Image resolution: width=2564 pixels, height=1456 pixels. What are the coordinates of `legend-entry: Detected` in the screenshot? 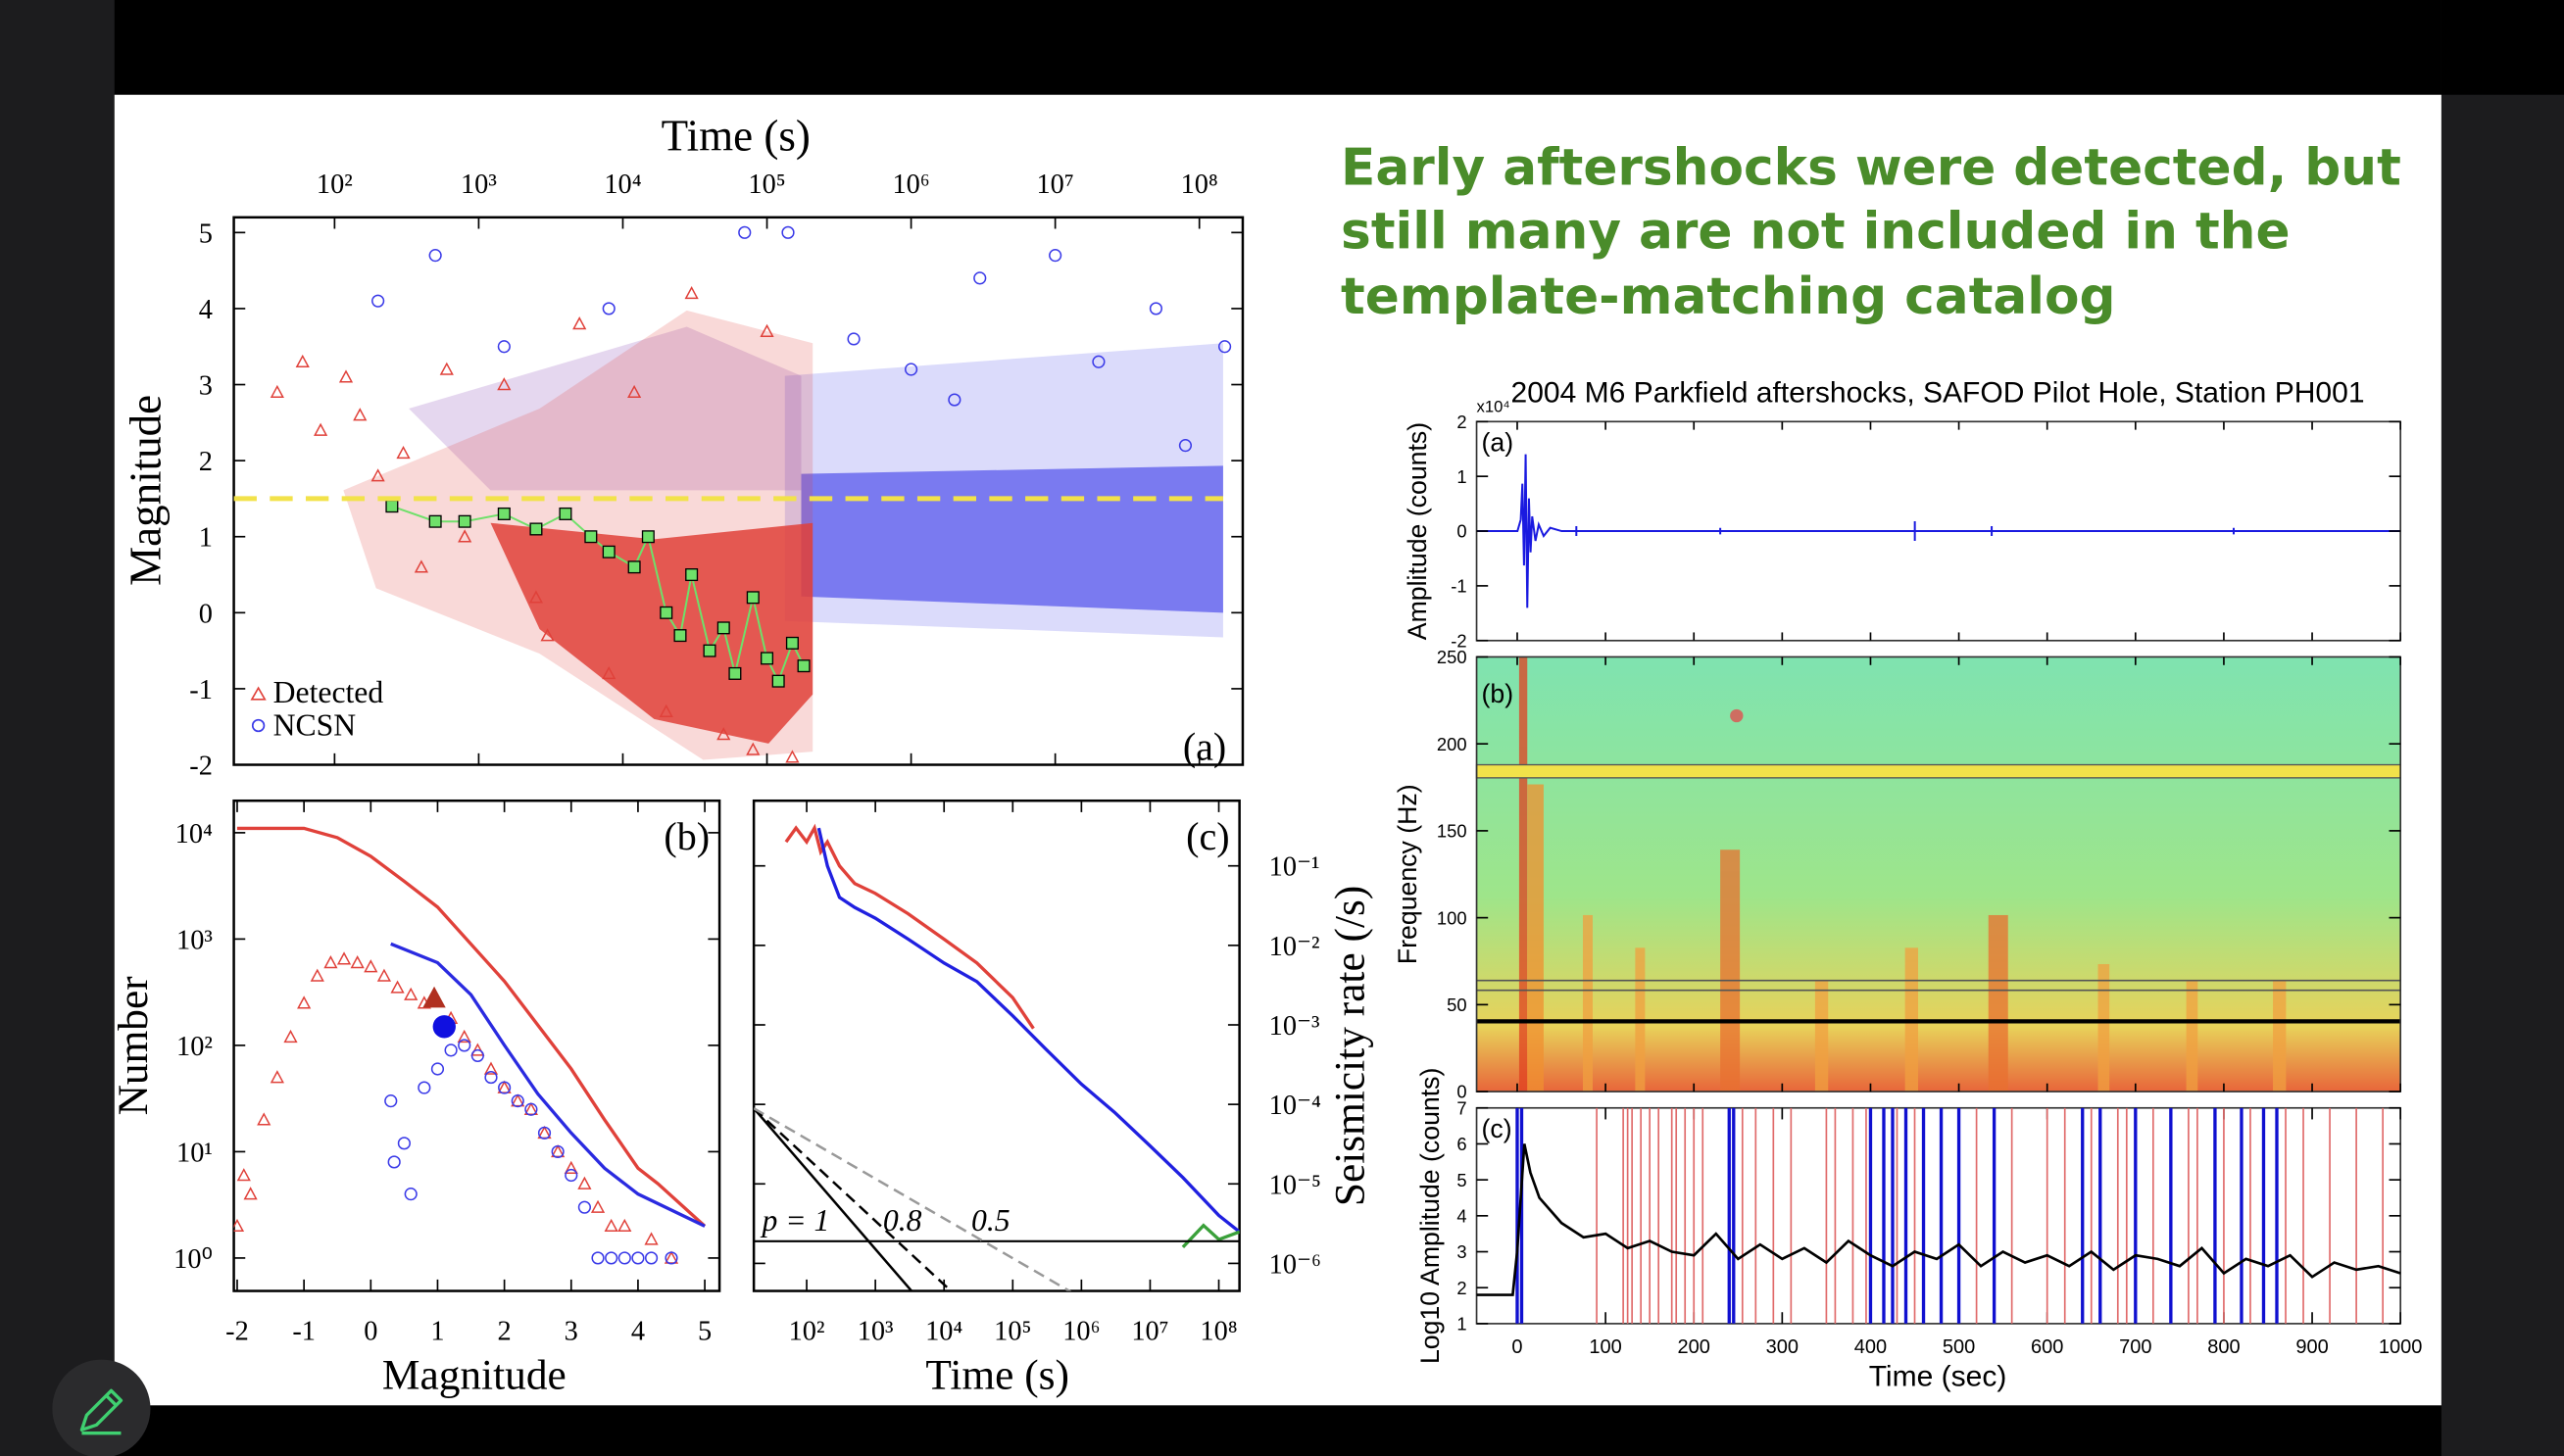 It's located at (328, 692).